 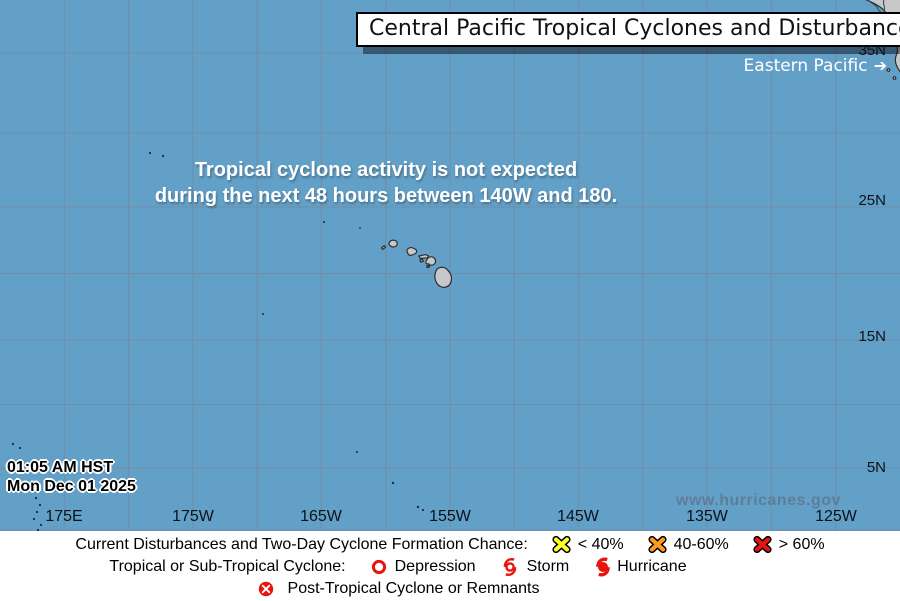 I want to click on legend-item-high-chance: > 60%, so click(x=789, y=544).